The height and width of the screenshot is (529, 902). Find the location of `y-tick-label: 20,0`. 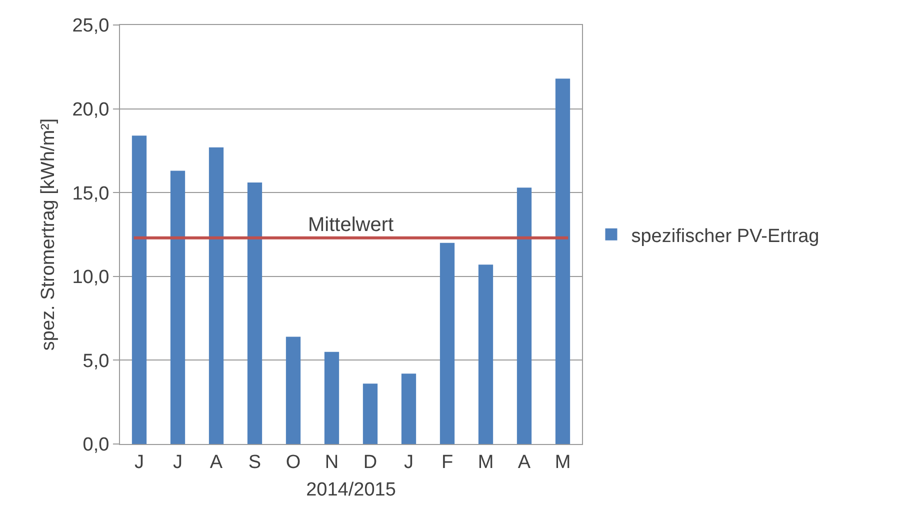

y-tick-label: 20,0 is located at coordinates (91, 109).